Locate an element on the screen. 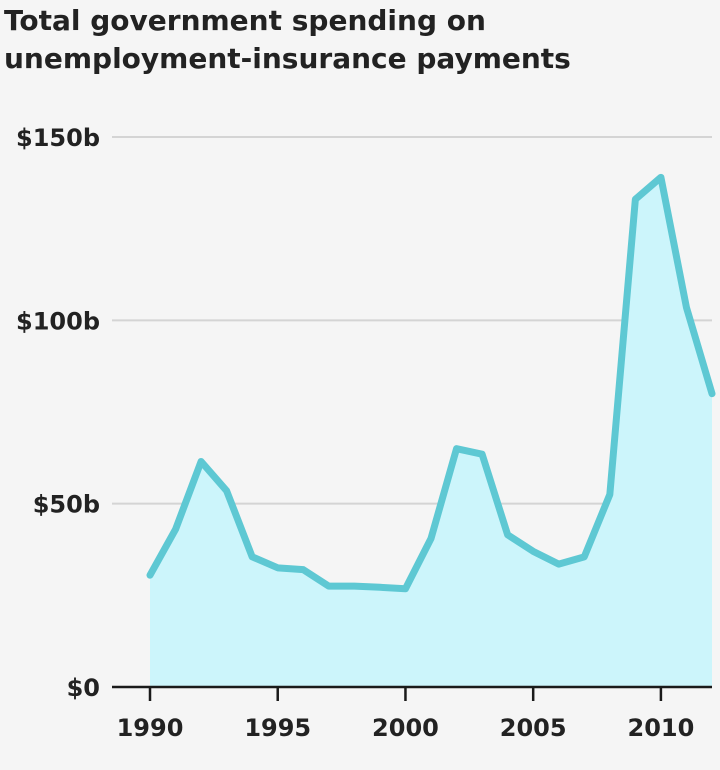 The width and height of the screenshot is (720, 770). y-tick-label-150: $150b is located at coordinates (58, 138).